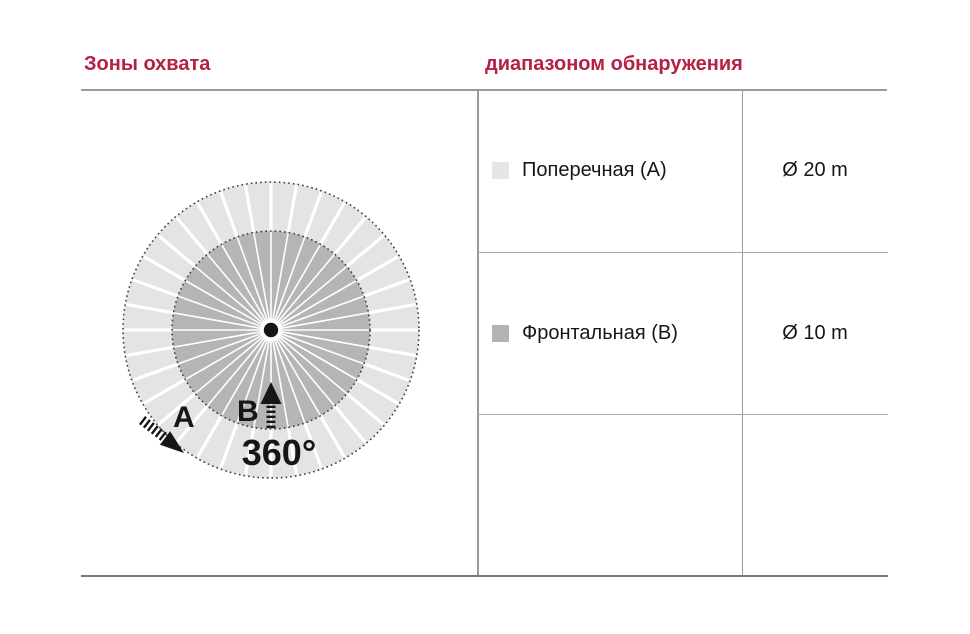  I want to click on outer-zone-sectors, so click(271, 330).